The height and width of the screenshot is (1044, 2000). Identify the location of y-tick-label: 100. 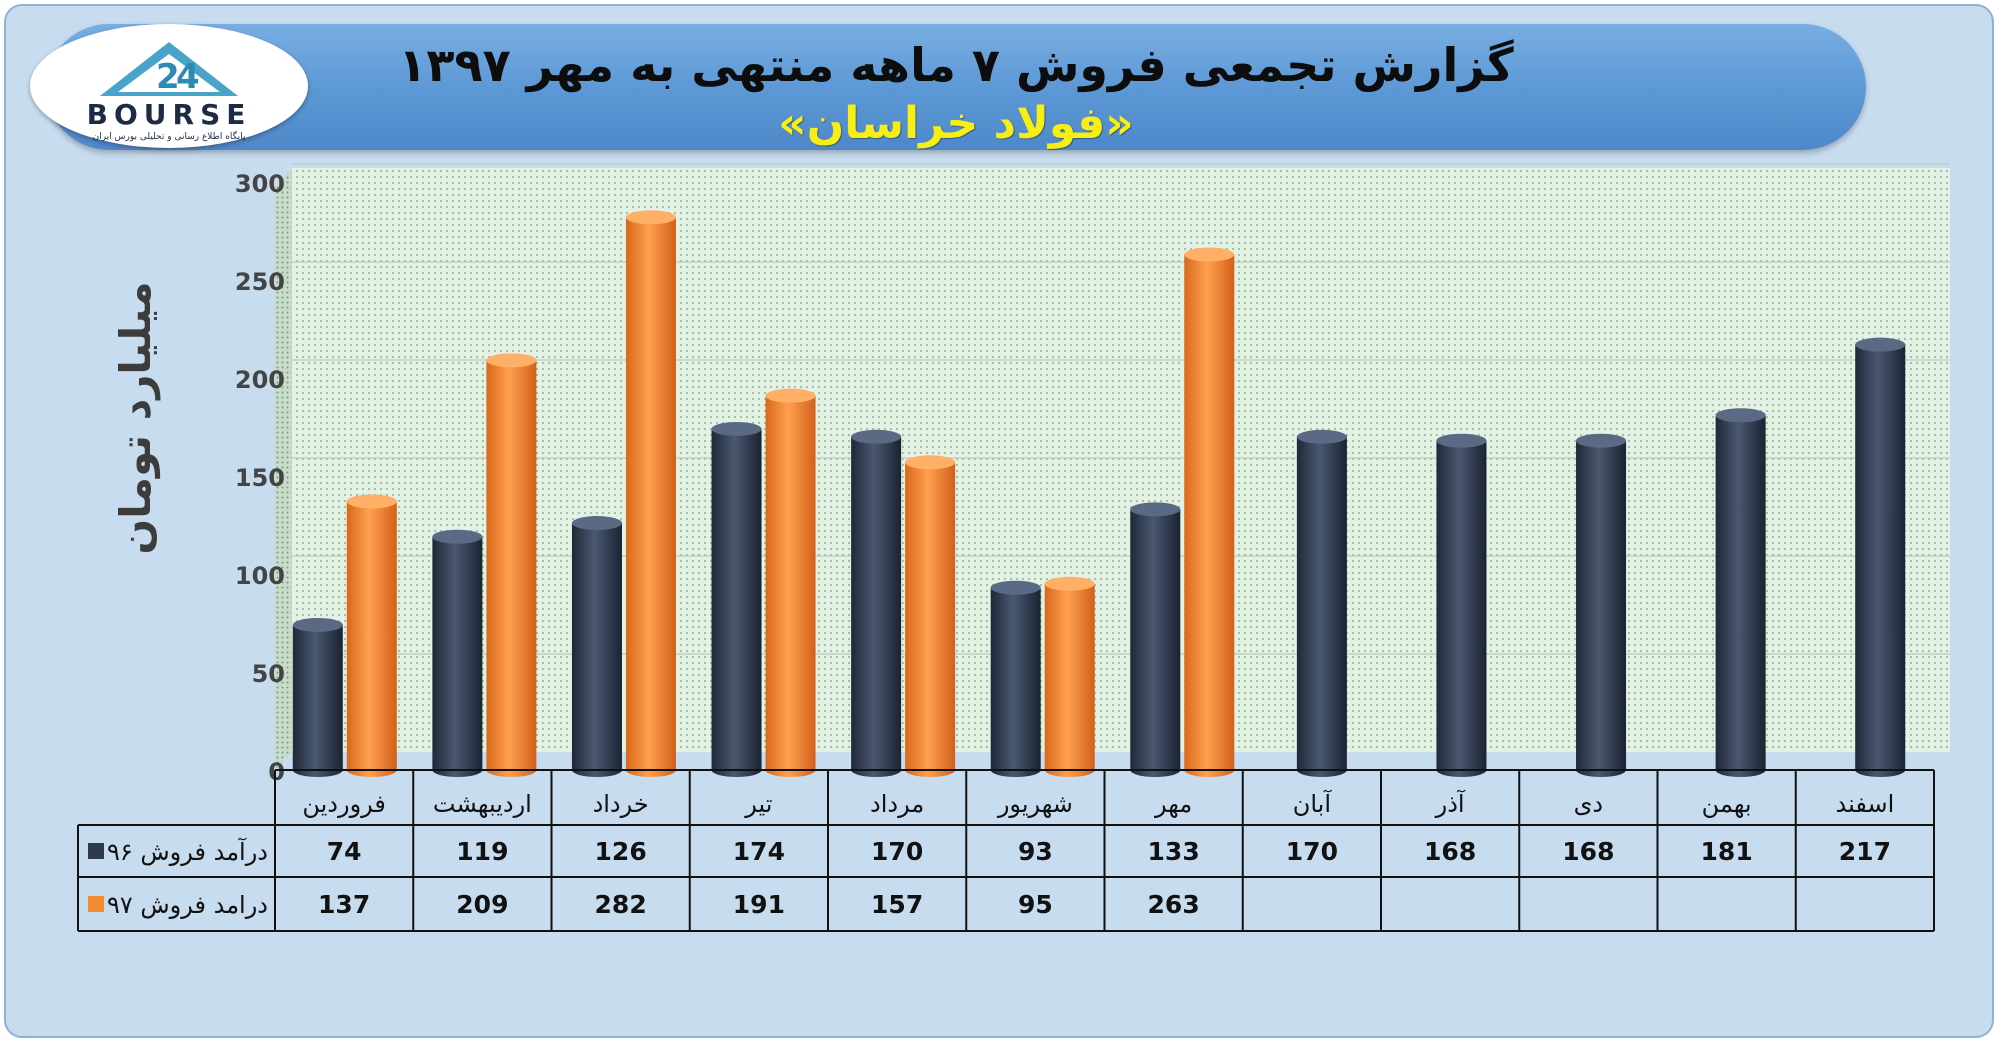
(260, 576).